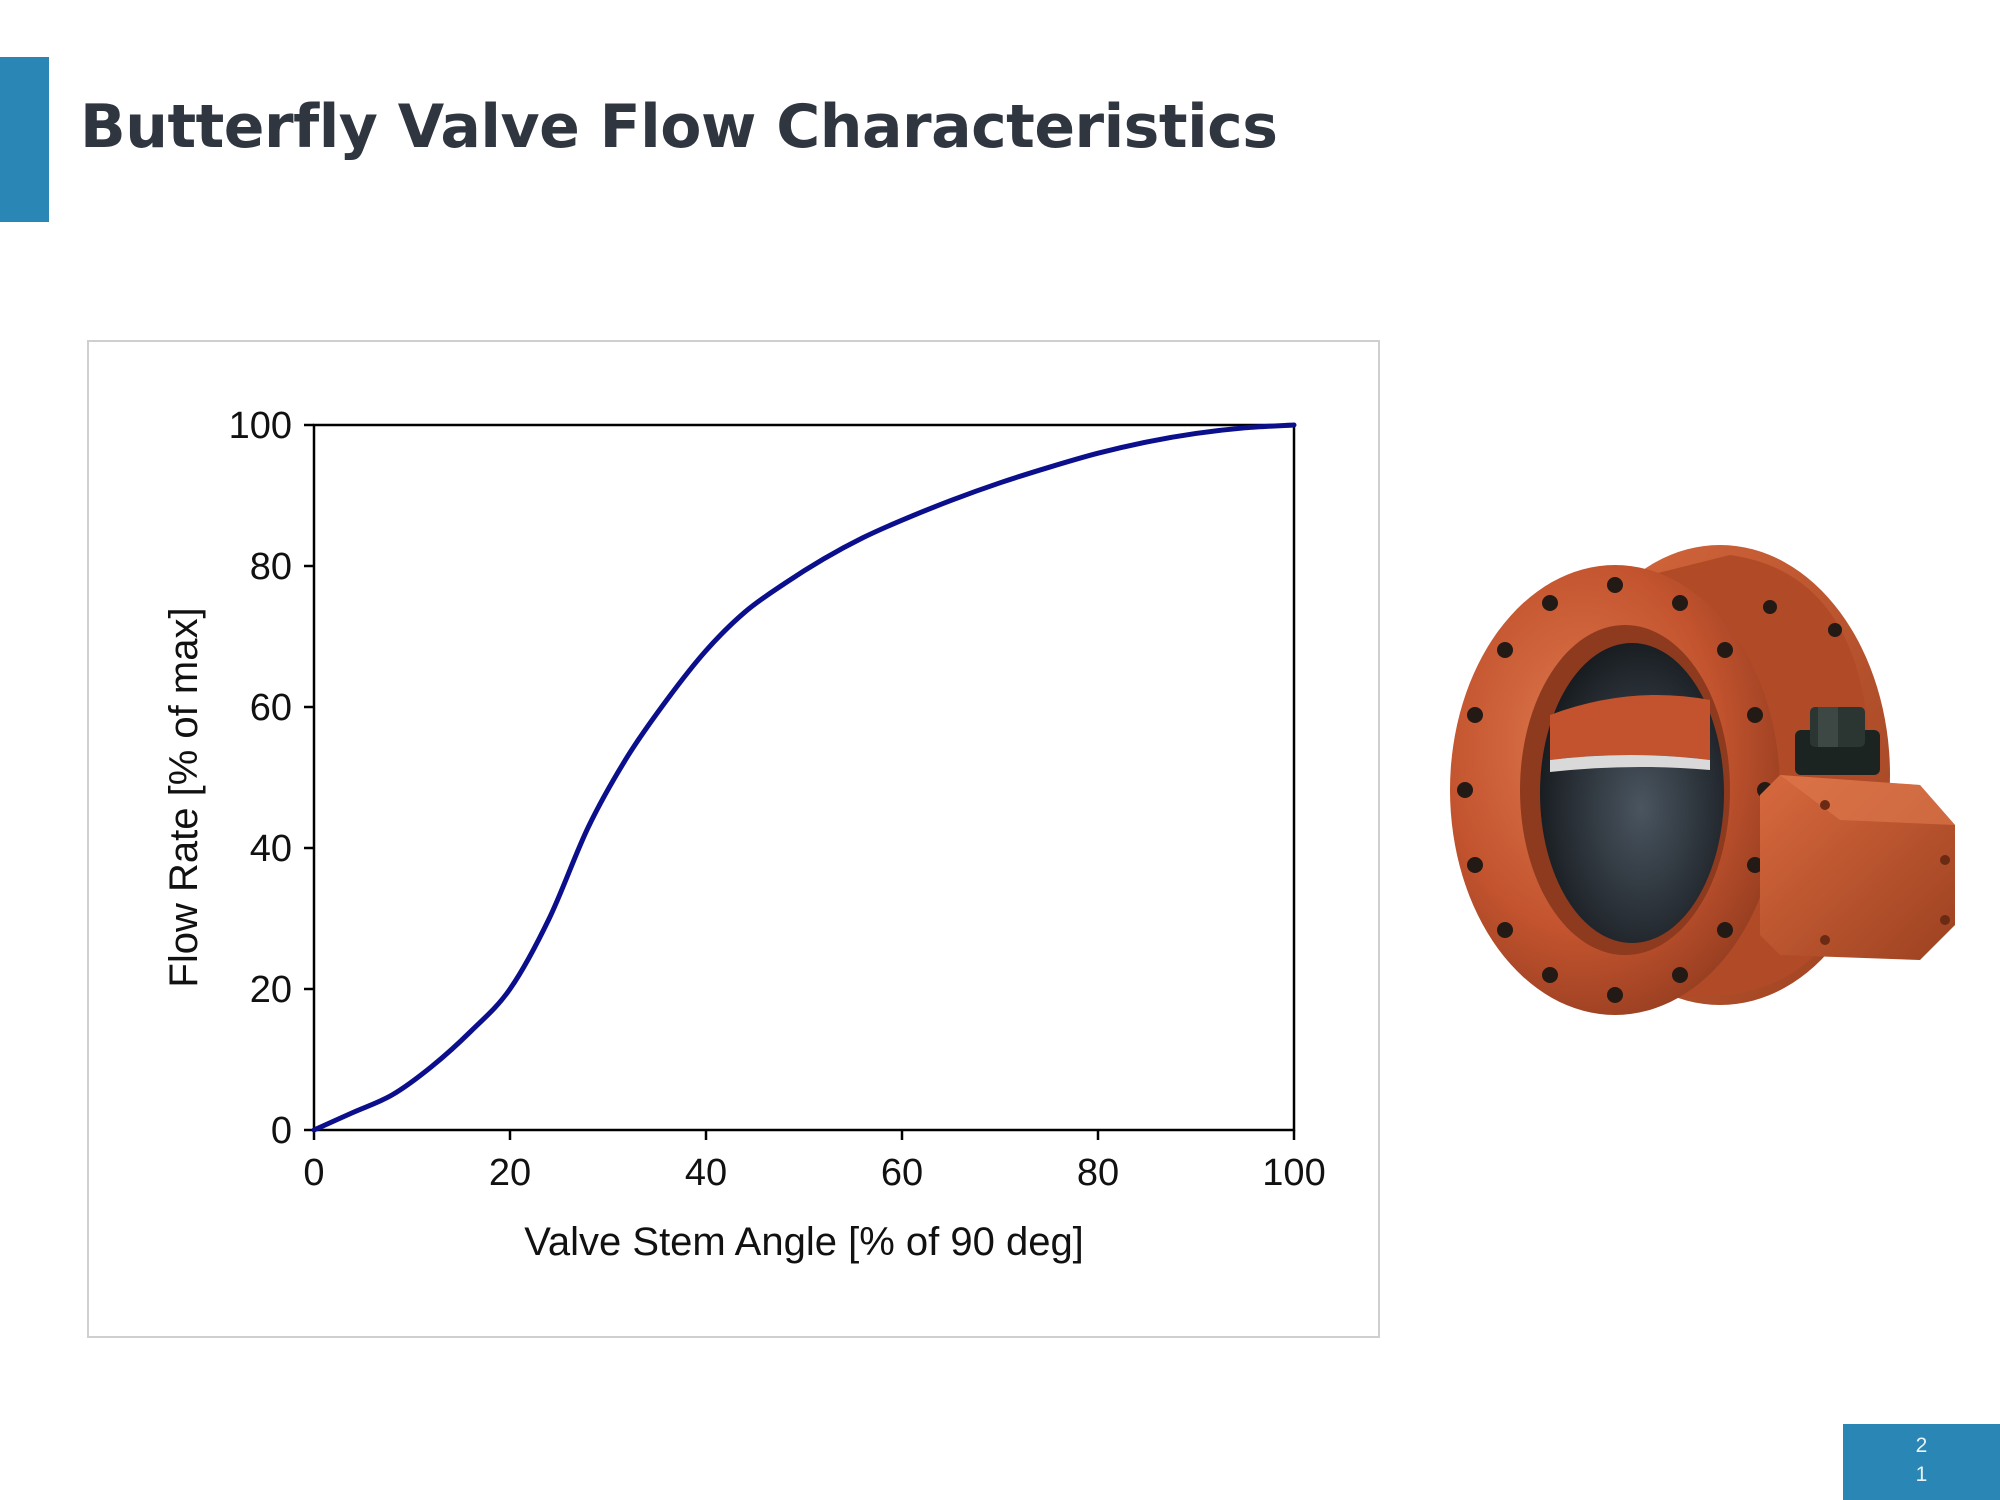 The width and height of the screenshot is (2000, 1500). I want to click on y-axis-label: Flow Rate [% of max], so click(184, 797).